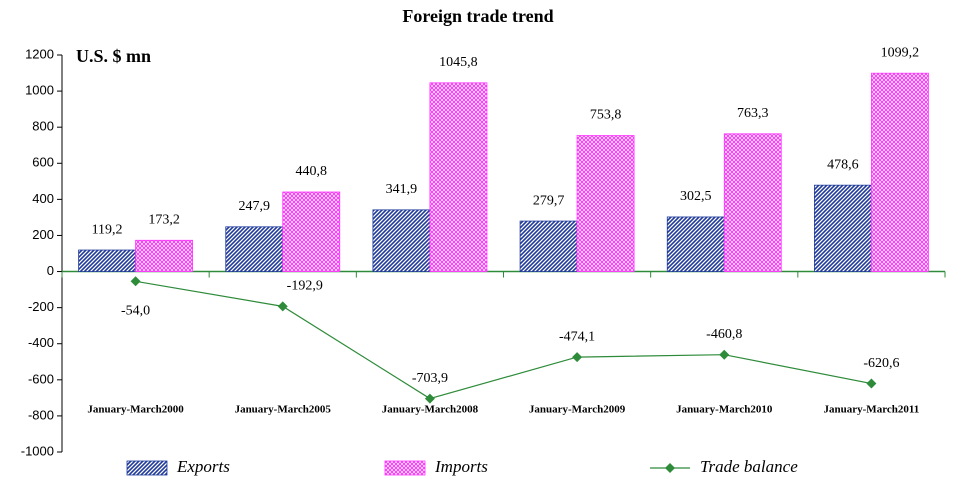  Describe the element at coordinates (549, 200) in the screenshot. I see `bar-value-label: 279,7` at that location.